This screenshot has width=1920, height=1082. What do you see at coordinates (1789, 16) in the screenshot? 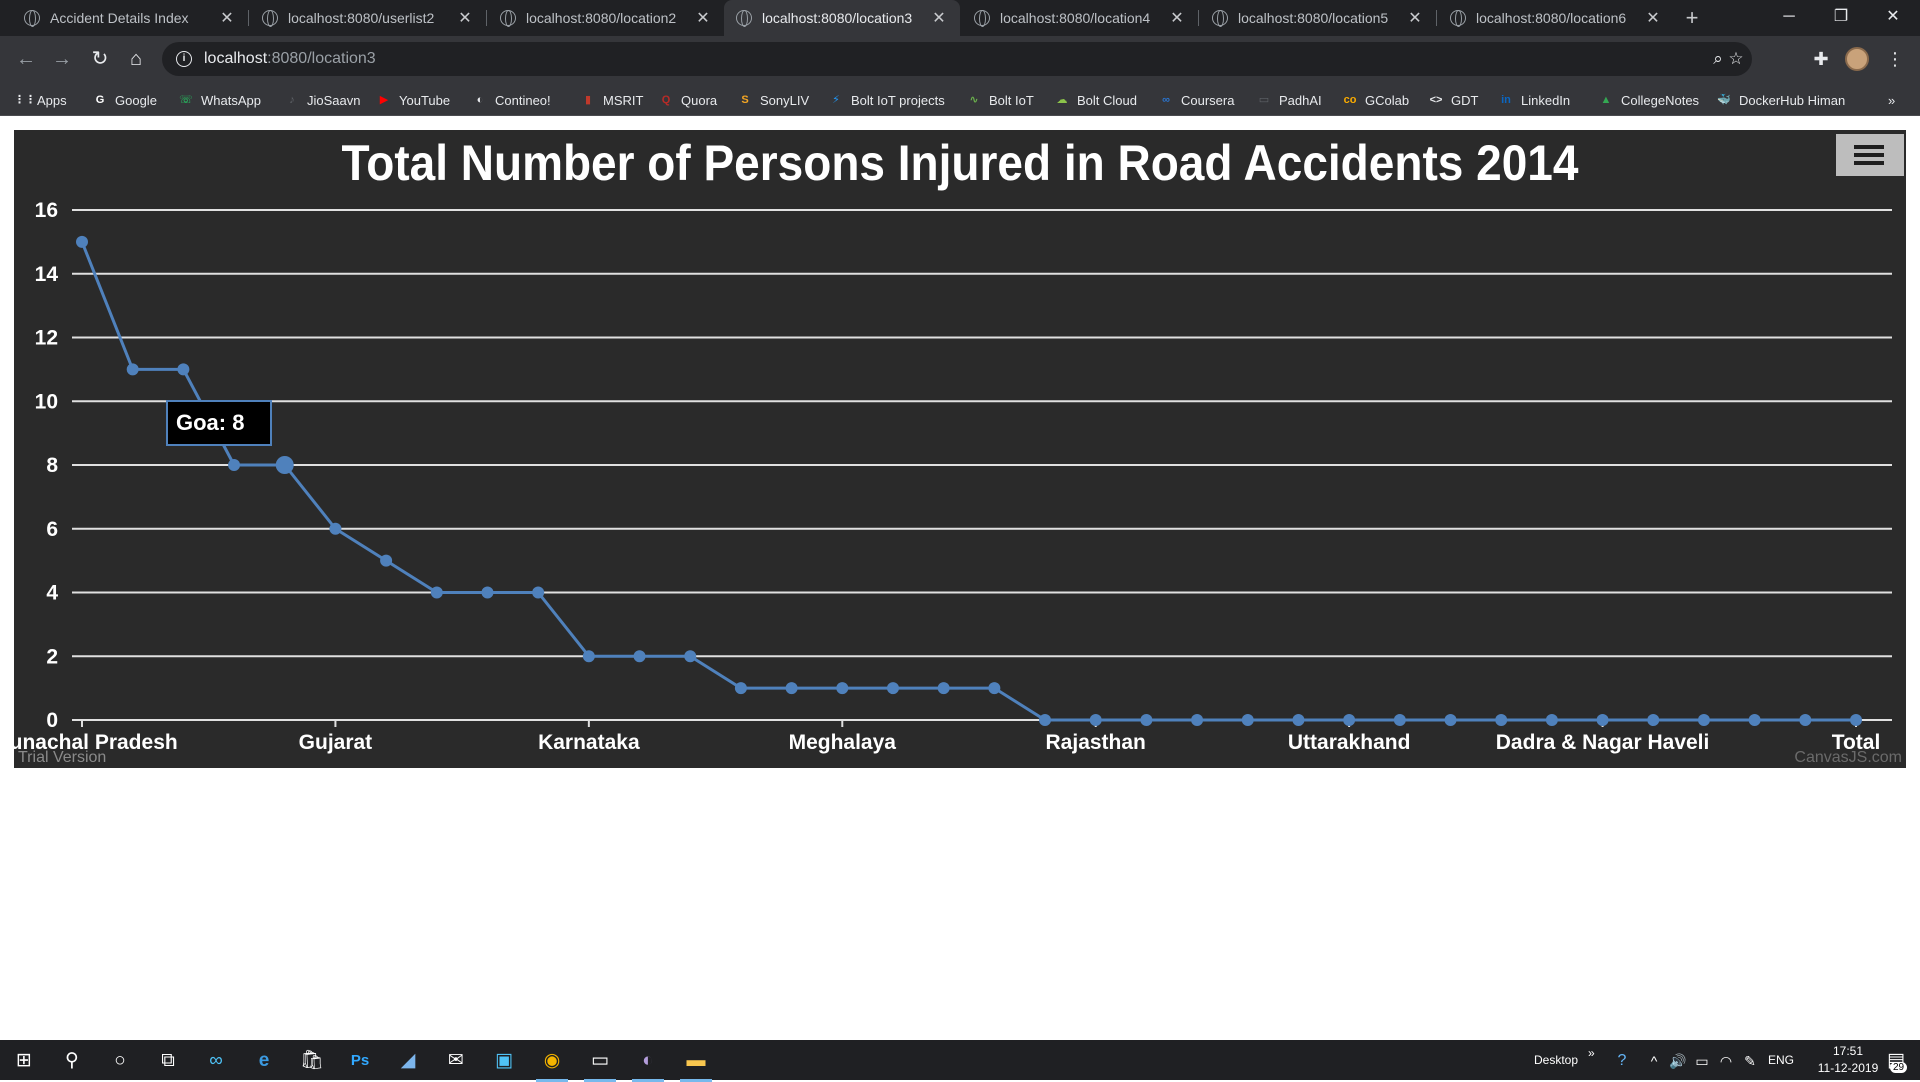
I see `minimize-button: ─` at bounding box center [1789, 16].